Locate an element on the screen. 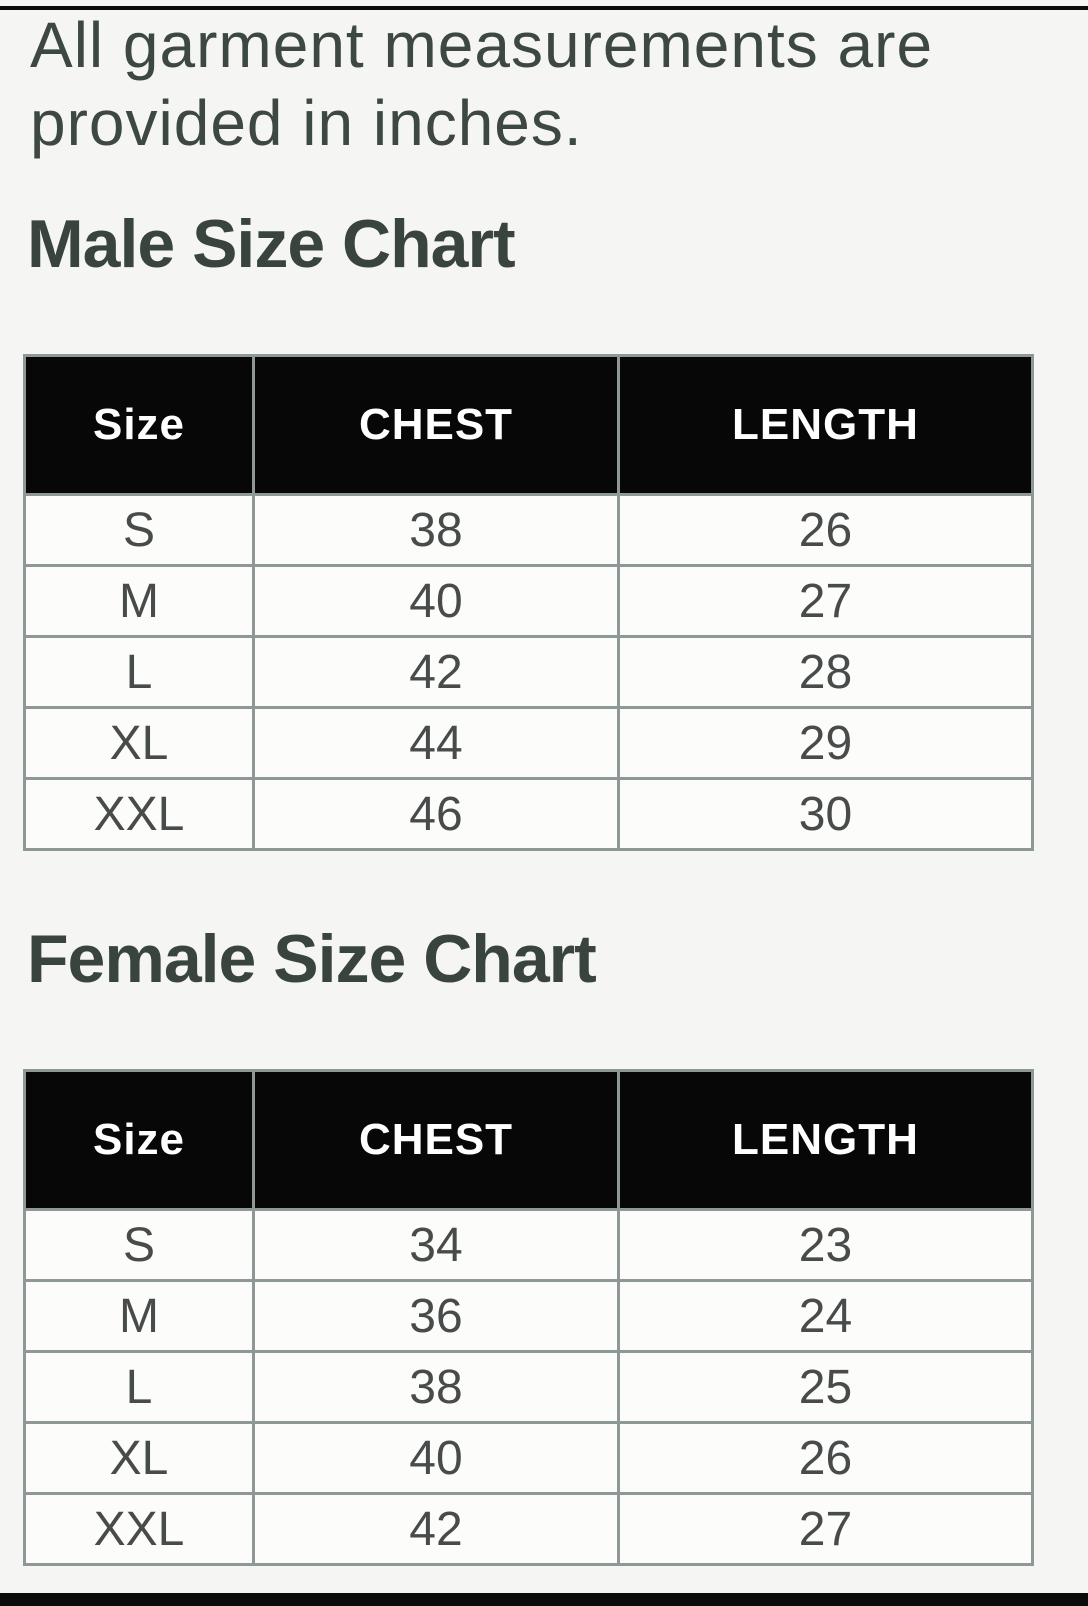 This screenshot has height=1606, width=1088. length-cell: 28 is located at coordinates (825, 672).